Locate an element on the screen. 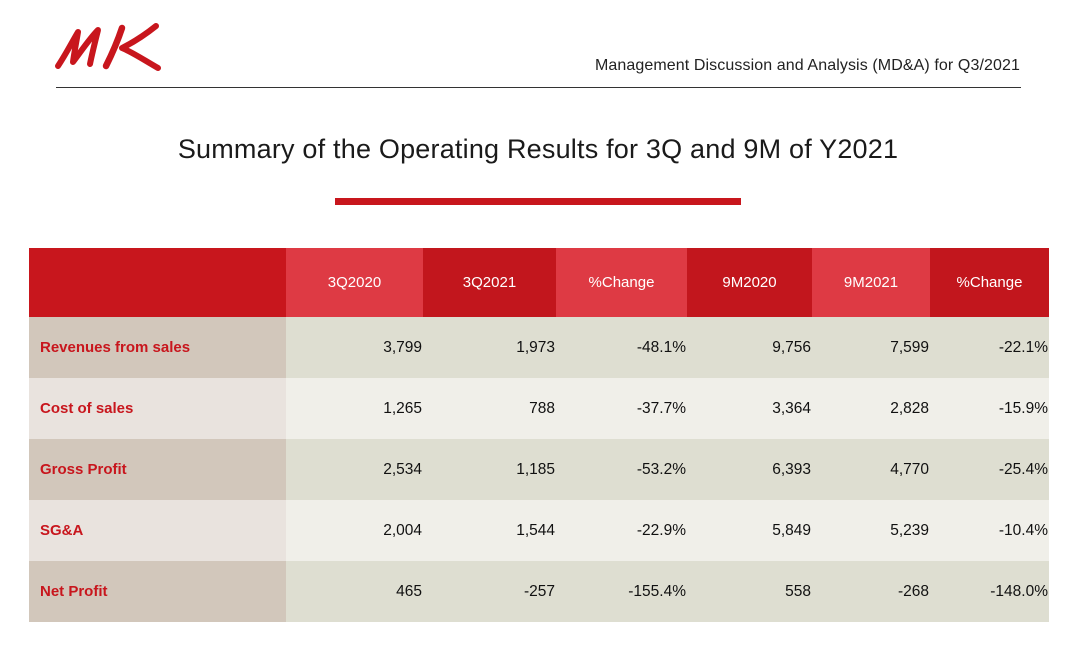 Image resolution: width=1076 pixels, height=656 pixels. cell-9m-change: -148.0% is located at coordinates (989, 591).